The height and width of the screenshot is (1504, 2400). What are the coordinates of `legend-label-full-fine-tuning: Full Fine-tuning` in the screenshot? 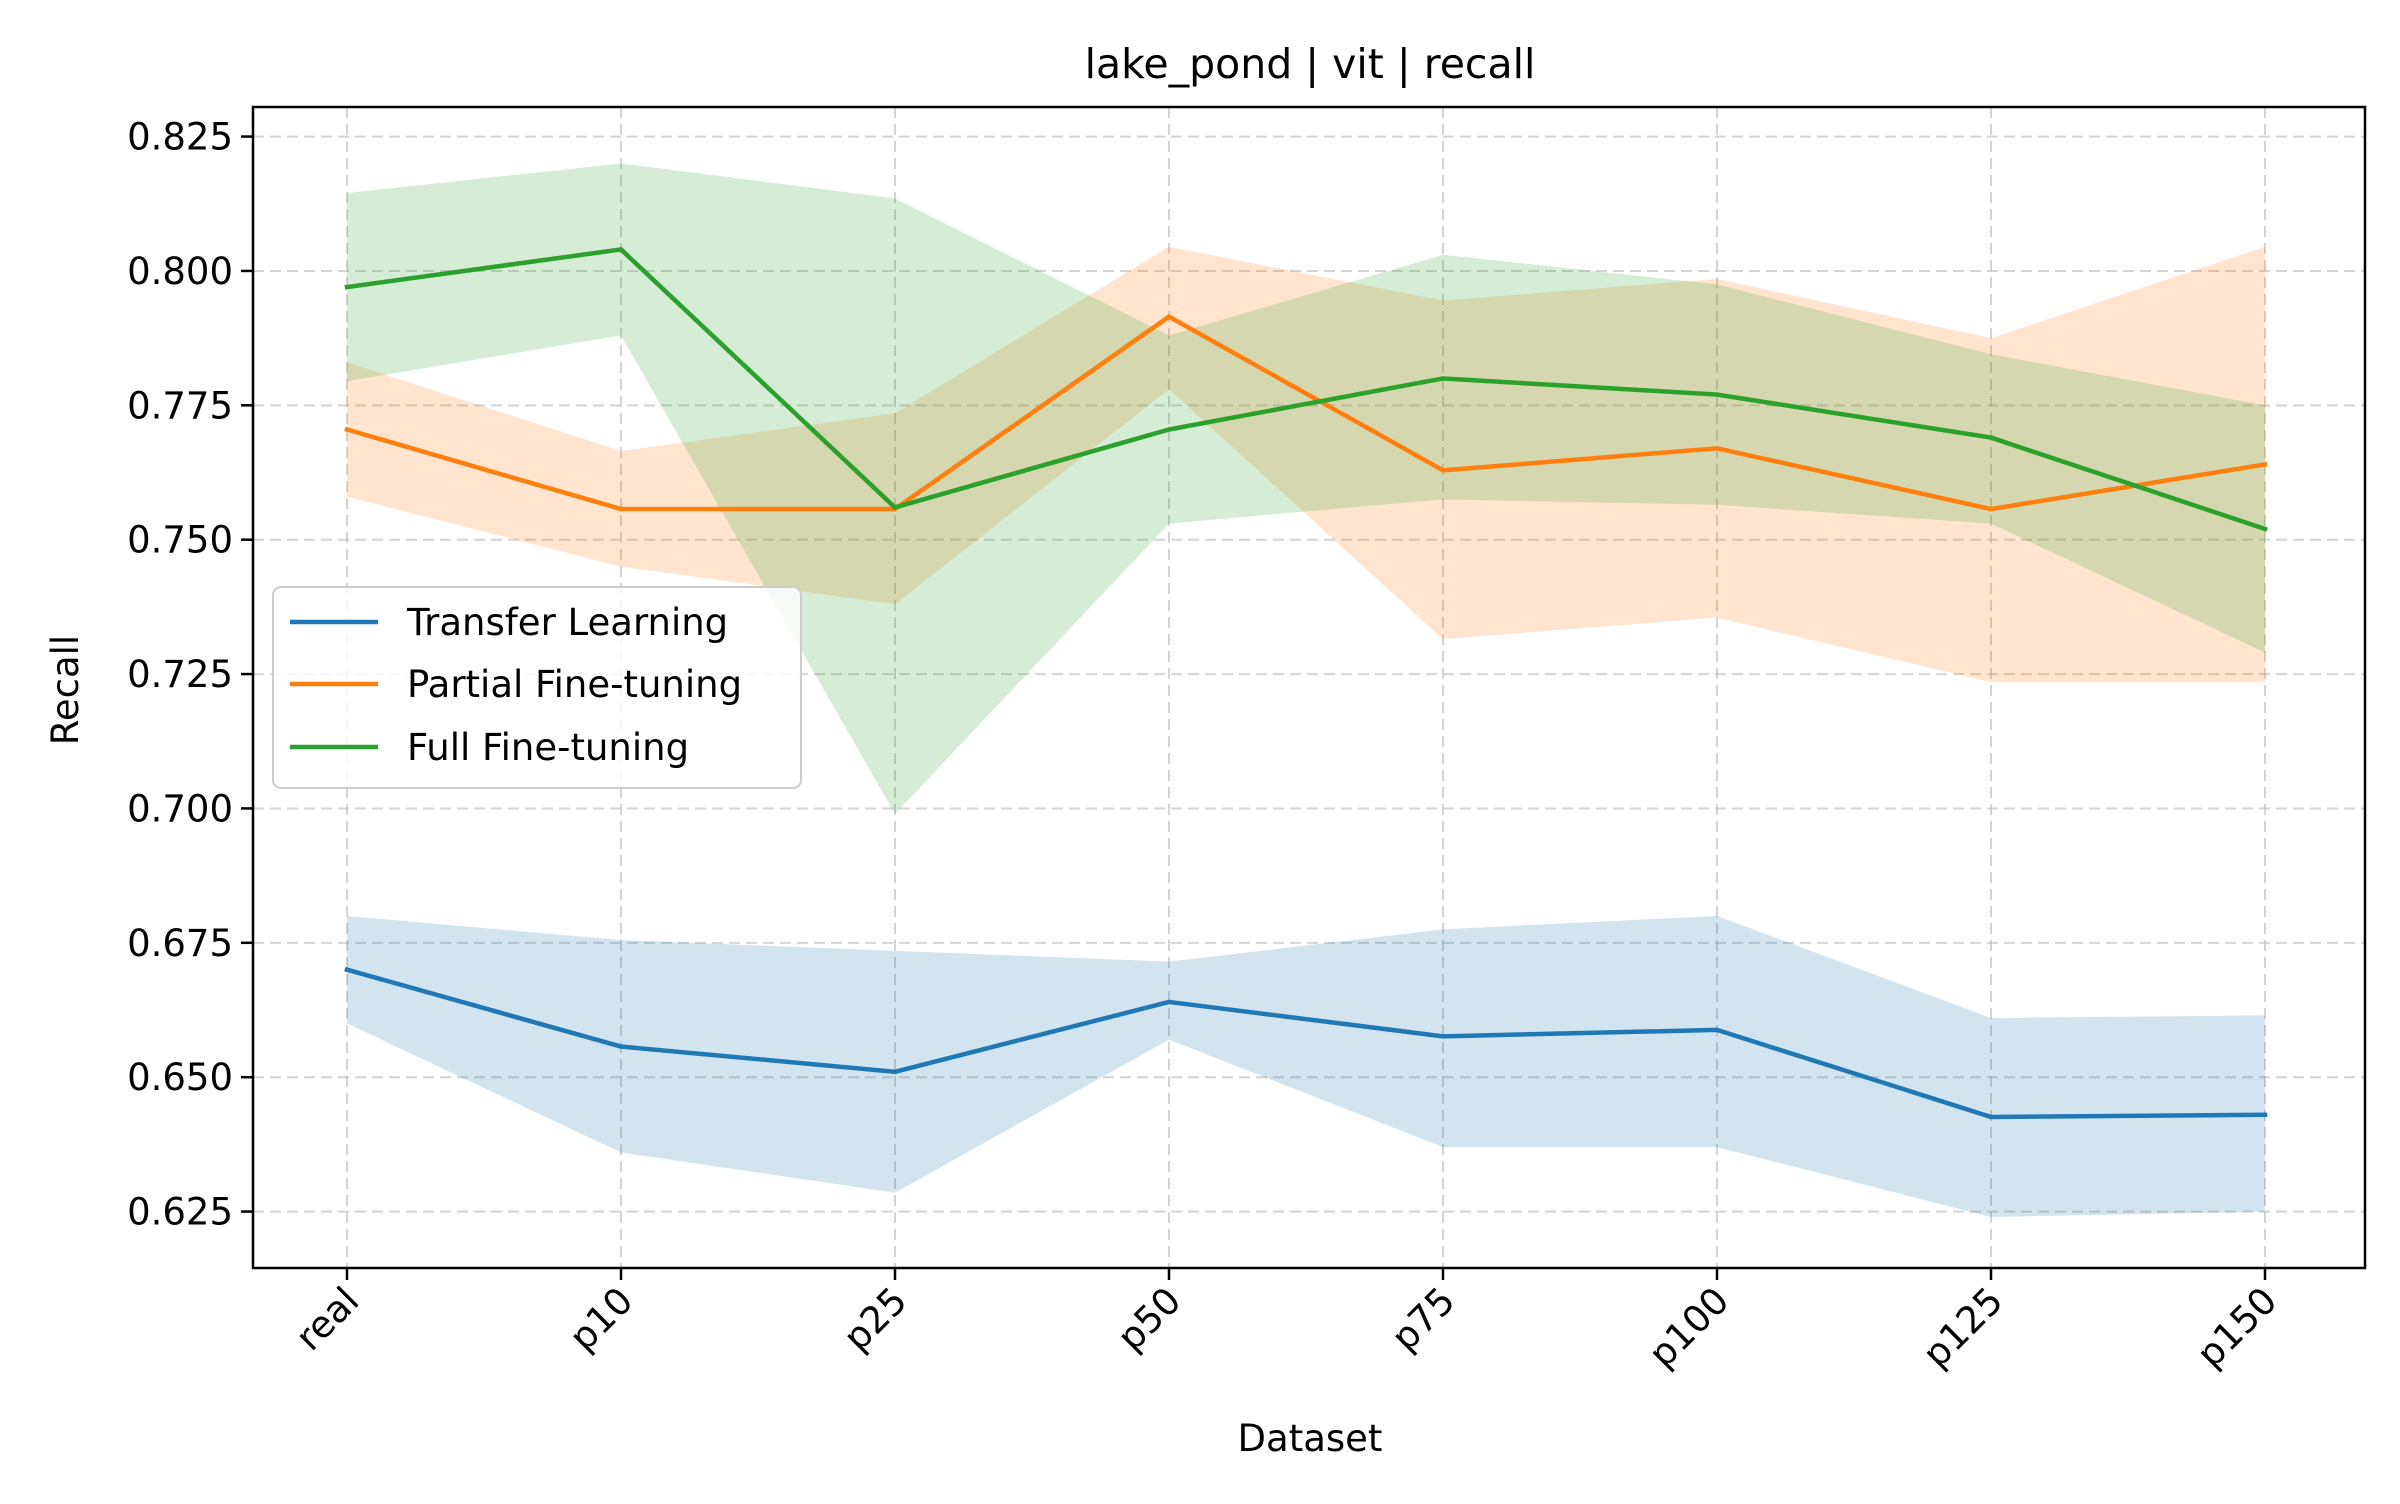 It's located at (548, 747).